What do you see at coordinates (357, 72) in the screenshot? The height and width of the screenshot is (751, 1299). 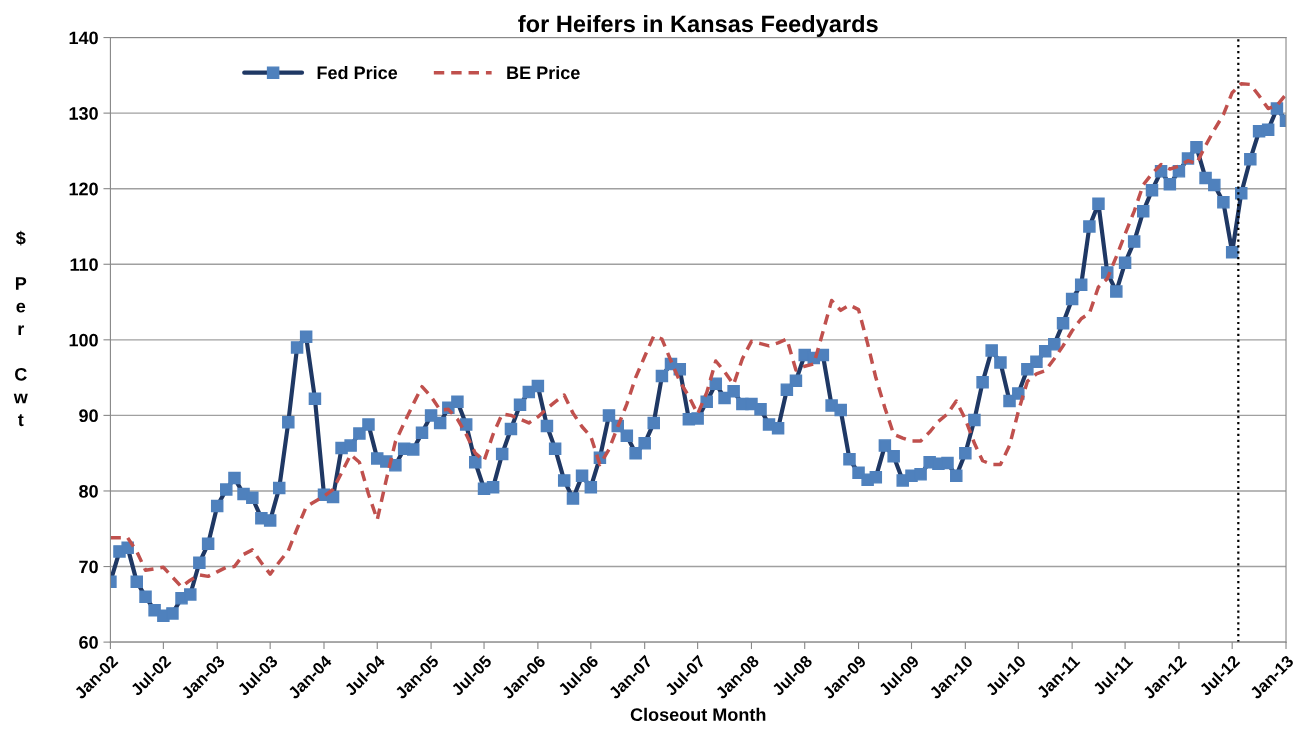 I see `legend-label: Fed Price` at bounding box center [357, 72].